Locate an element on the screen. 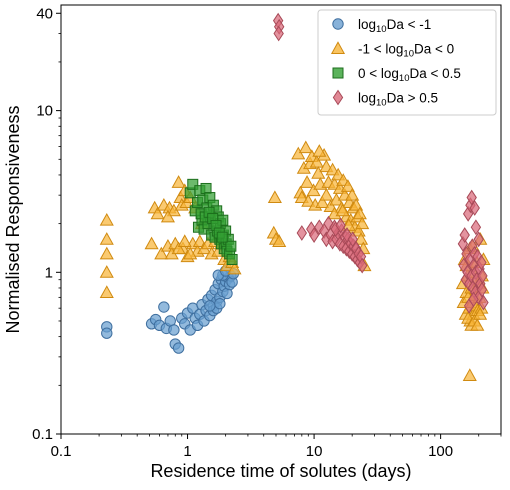  x-axis-label: Residence time of solutes (days) is located at coordinates (280, 471).